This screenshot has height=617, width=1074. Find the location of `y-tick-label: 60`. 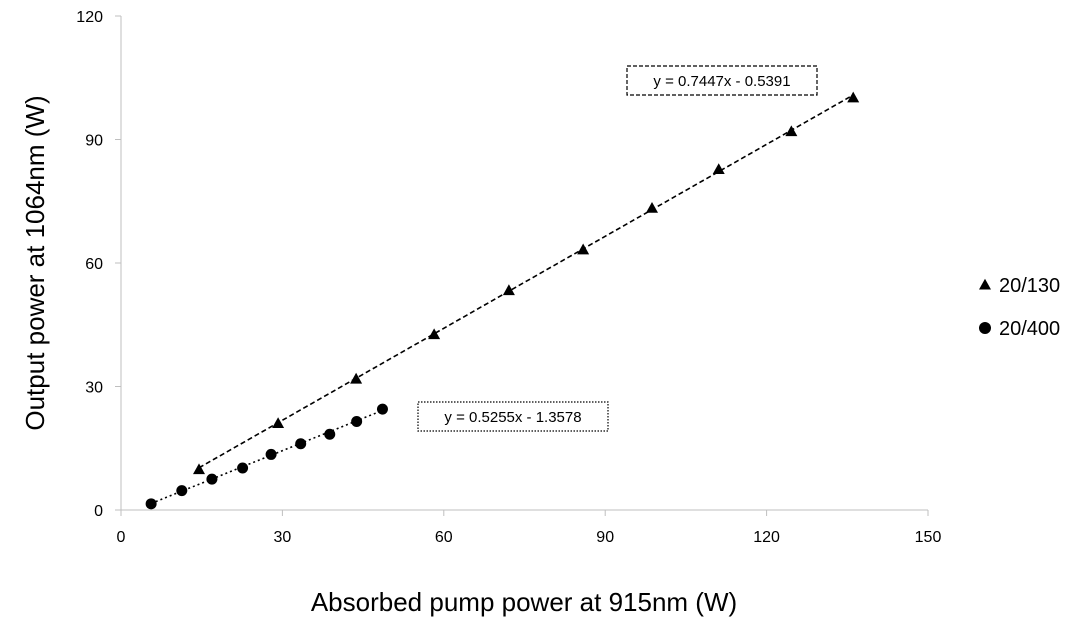

y-tick-label: 60 is located at coordinates (94, 264).